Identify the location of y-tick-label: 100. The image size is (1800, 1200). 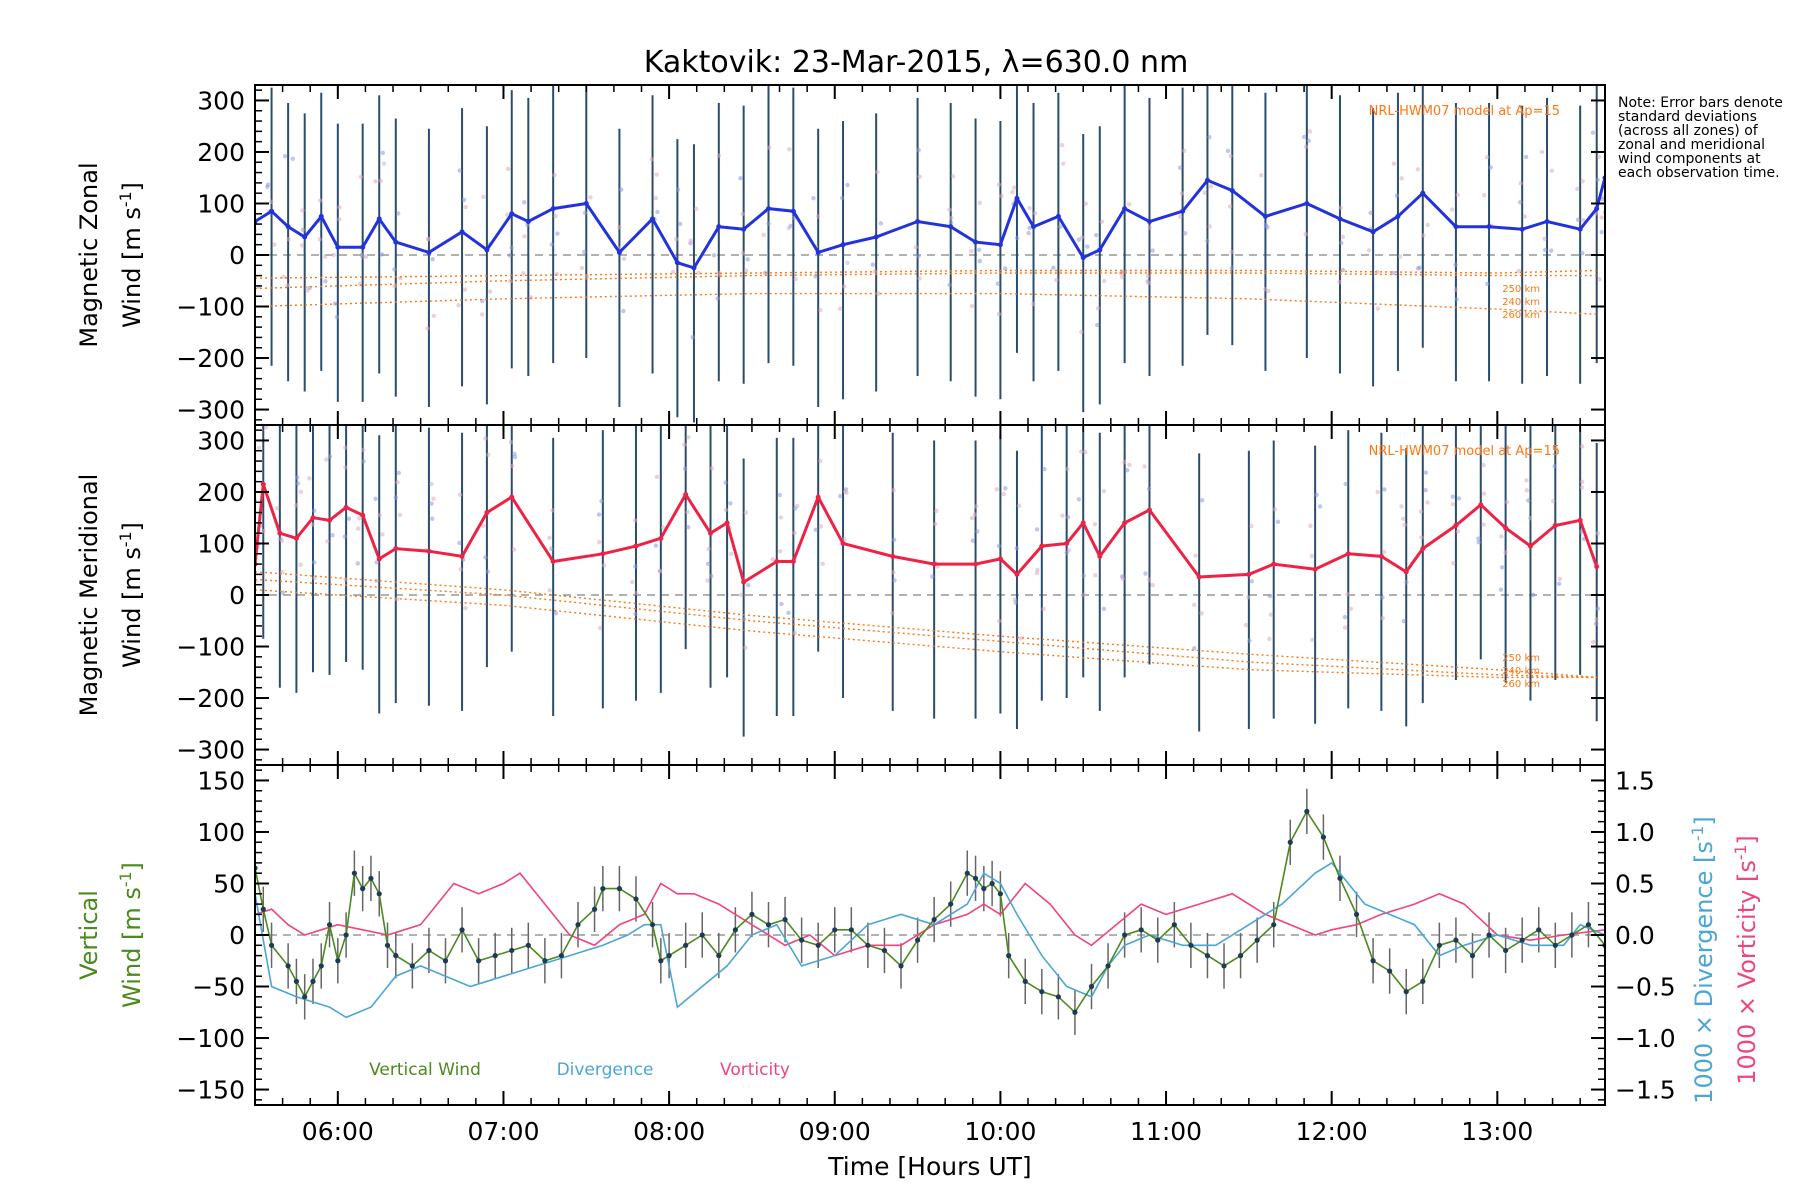
(221, 543).